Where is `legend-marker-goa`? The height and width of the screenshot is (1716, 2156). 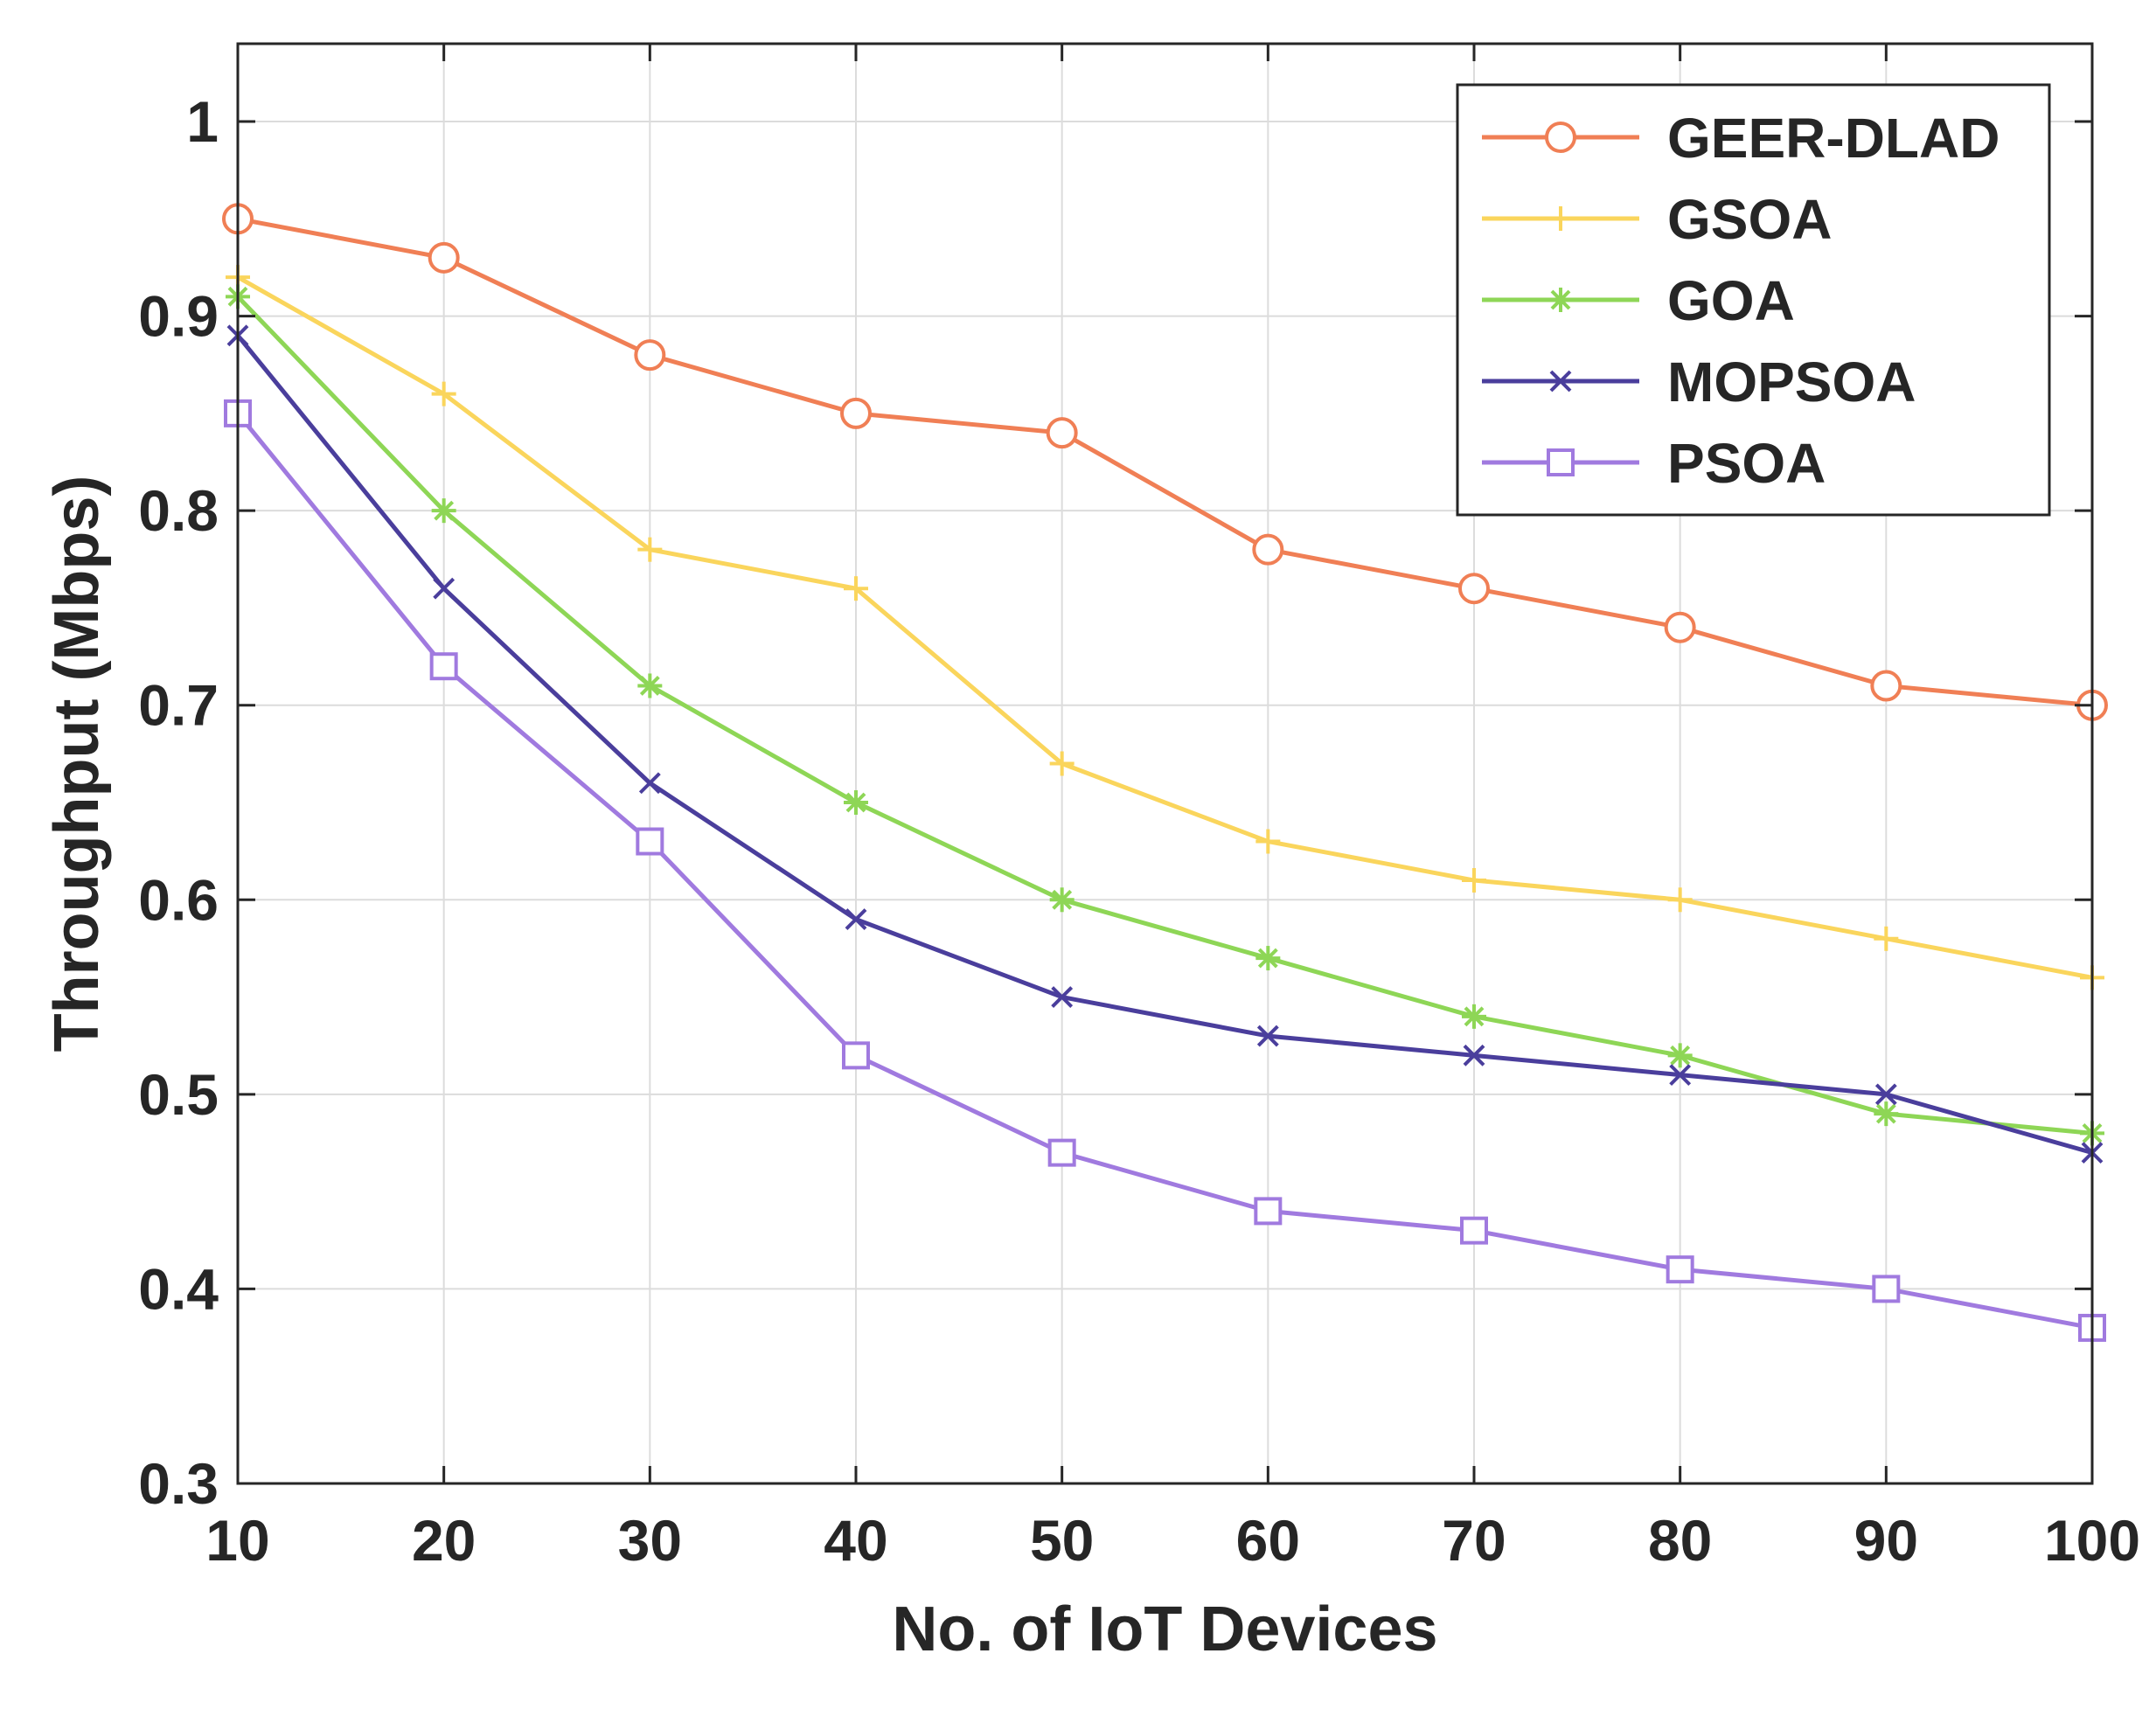
legend-marker-goa is located at coordinates (1560, 300).